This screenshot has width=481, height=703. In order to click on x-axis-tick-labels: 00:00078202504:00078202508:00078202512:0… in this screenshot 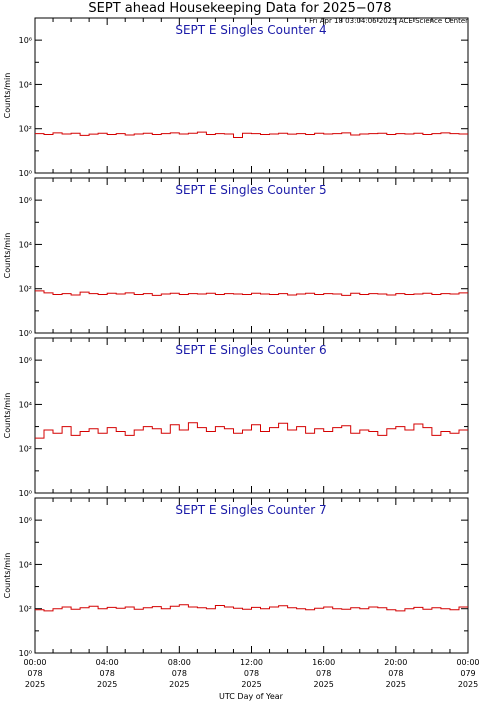, I will do `click(251, 673)`.